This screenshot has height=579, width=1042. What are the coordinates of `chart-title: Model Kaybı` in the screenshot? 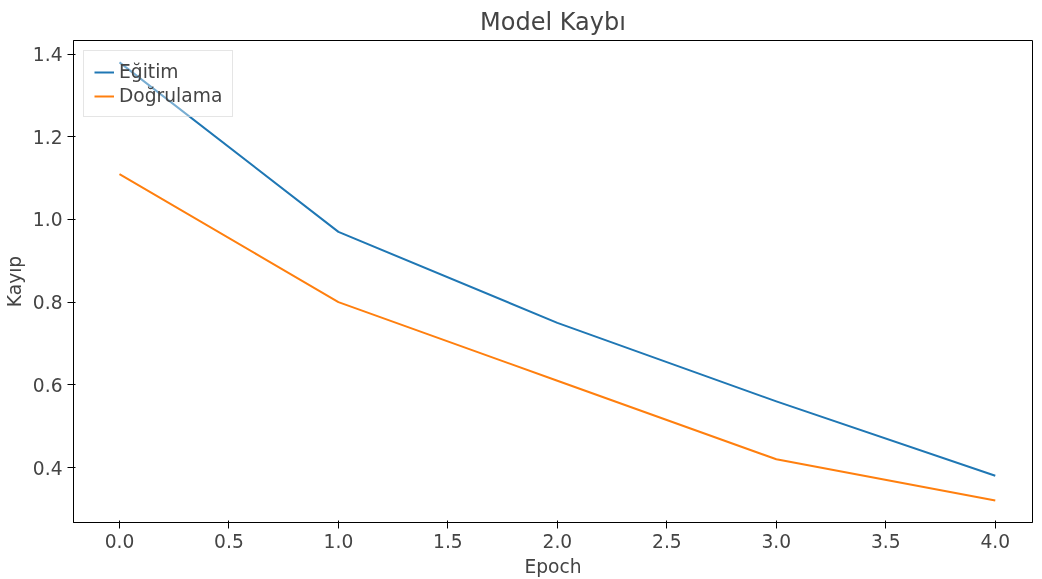 It's located at (553, 21).